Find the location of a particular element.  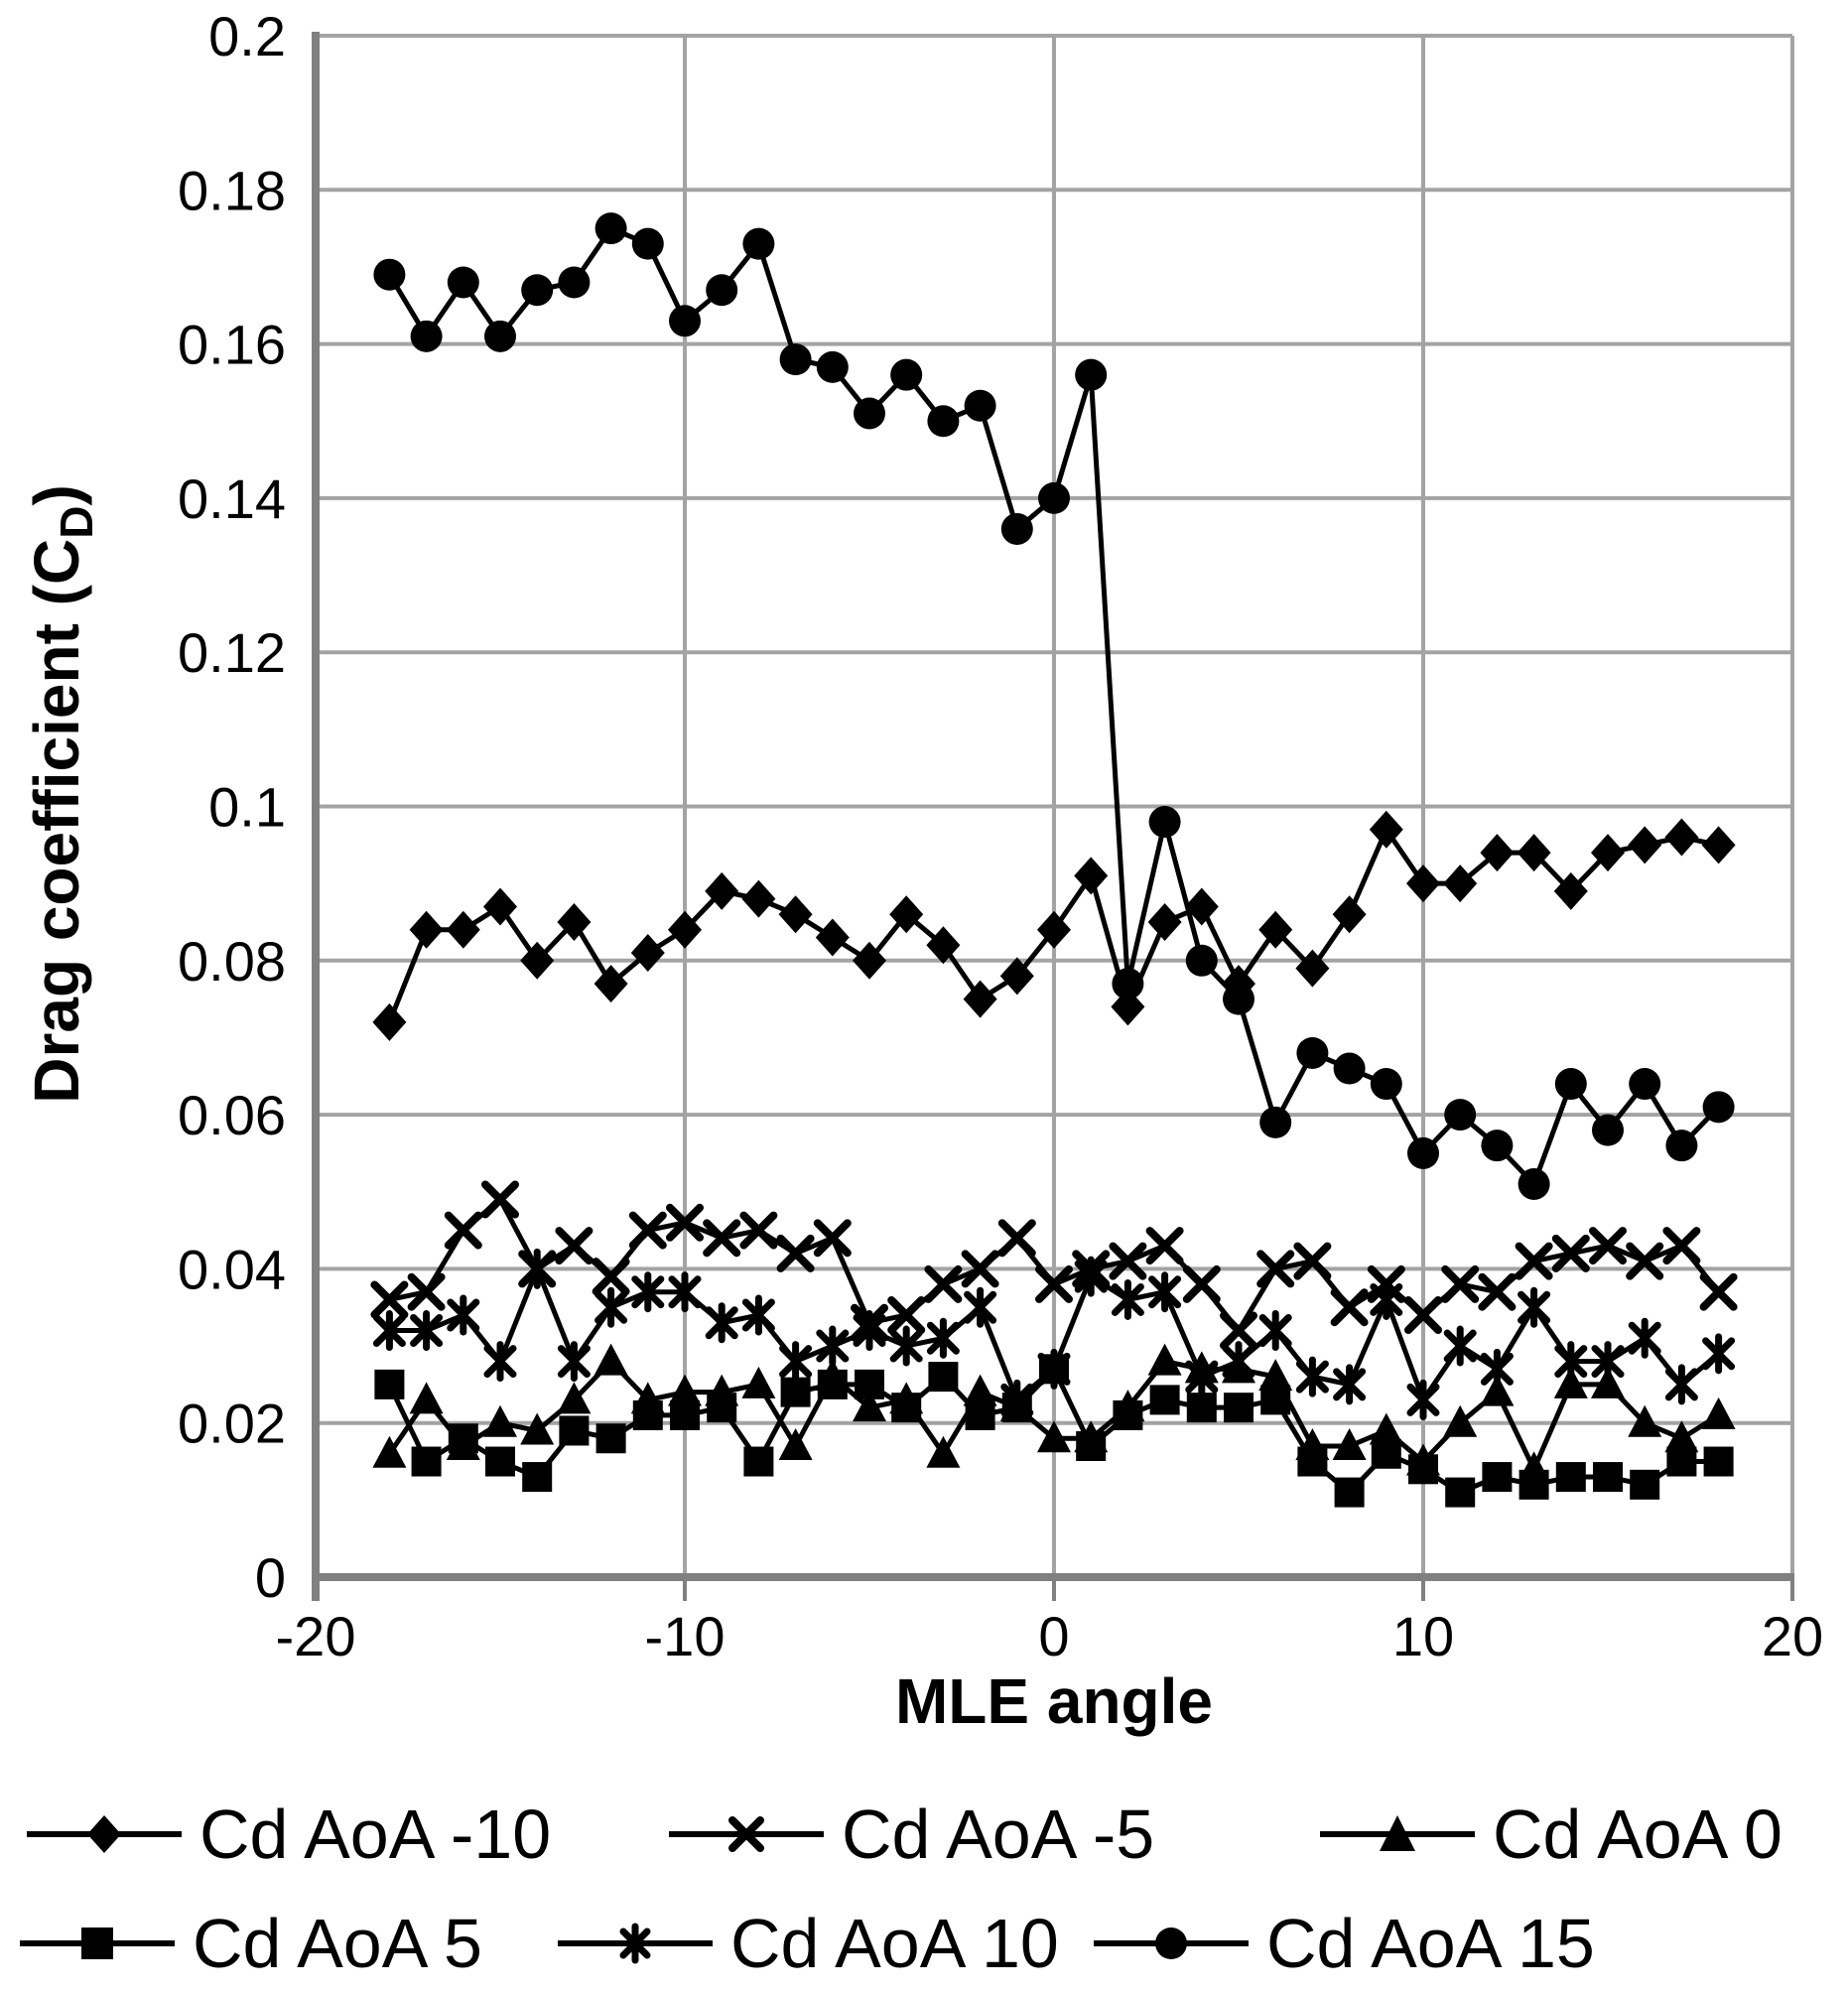

x-tick-label-1: -10 is located at coordinates (685, 1636).